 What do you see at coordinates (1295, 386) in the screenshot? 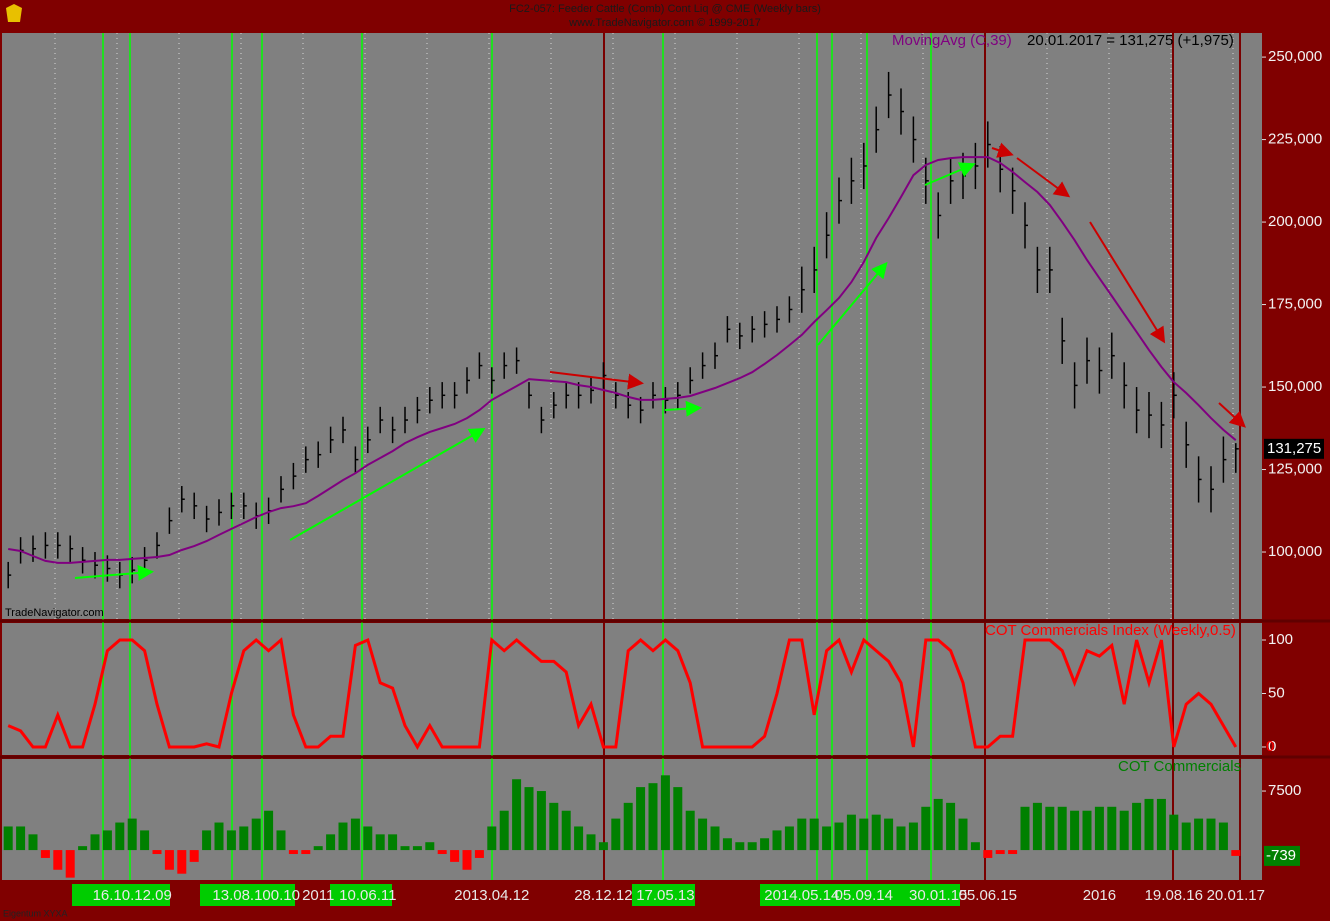
I see `y-tick-label: 150,000` at bounding box center [1295, 386].